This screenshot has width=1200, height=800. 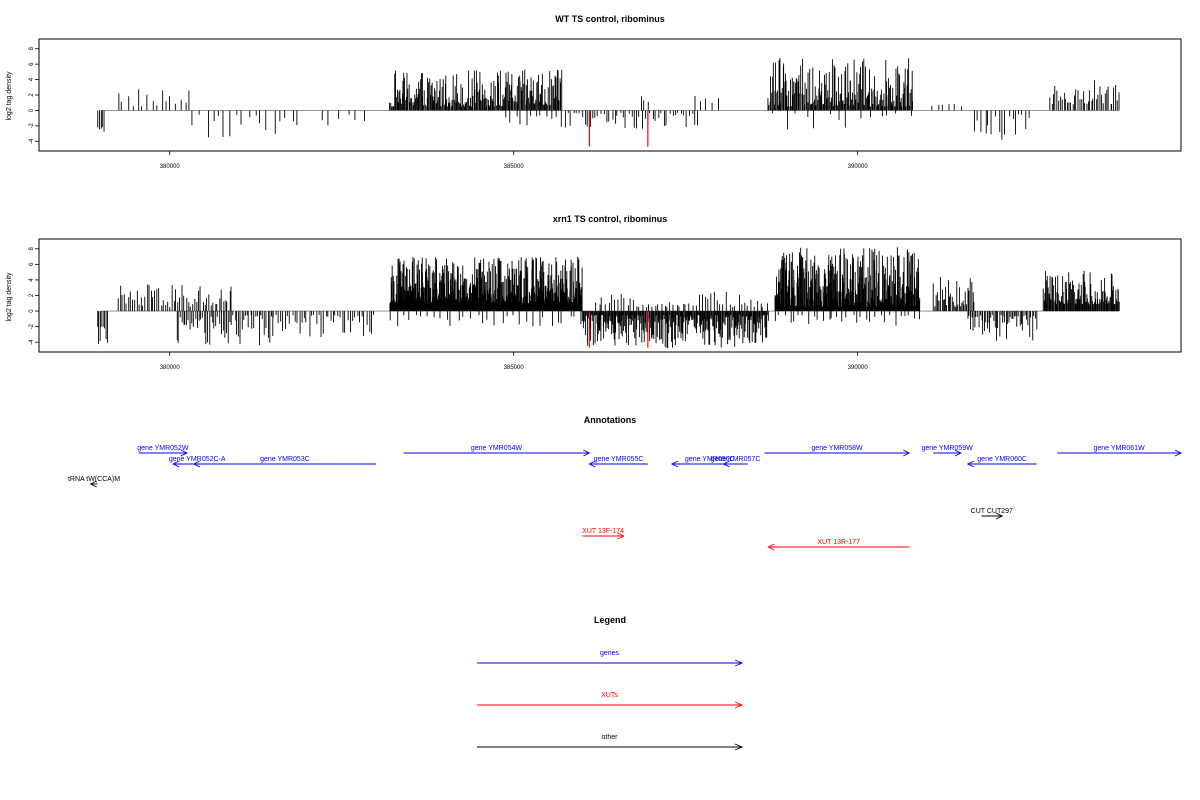 What do you see at coordinates (610, 737) in the screenshot?
I see `legend-other-label: other` at bounding box center [610, 737].